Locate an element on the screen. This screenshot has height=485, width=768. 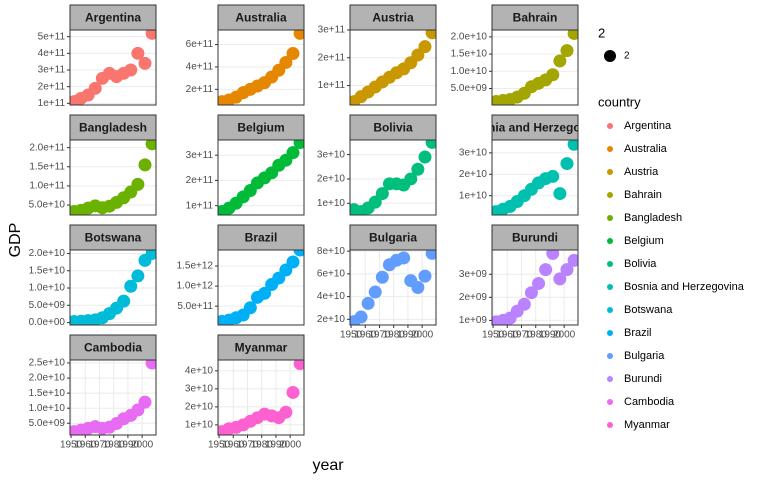
x-tick-label: 1950 is located at coordinates (71, 445).